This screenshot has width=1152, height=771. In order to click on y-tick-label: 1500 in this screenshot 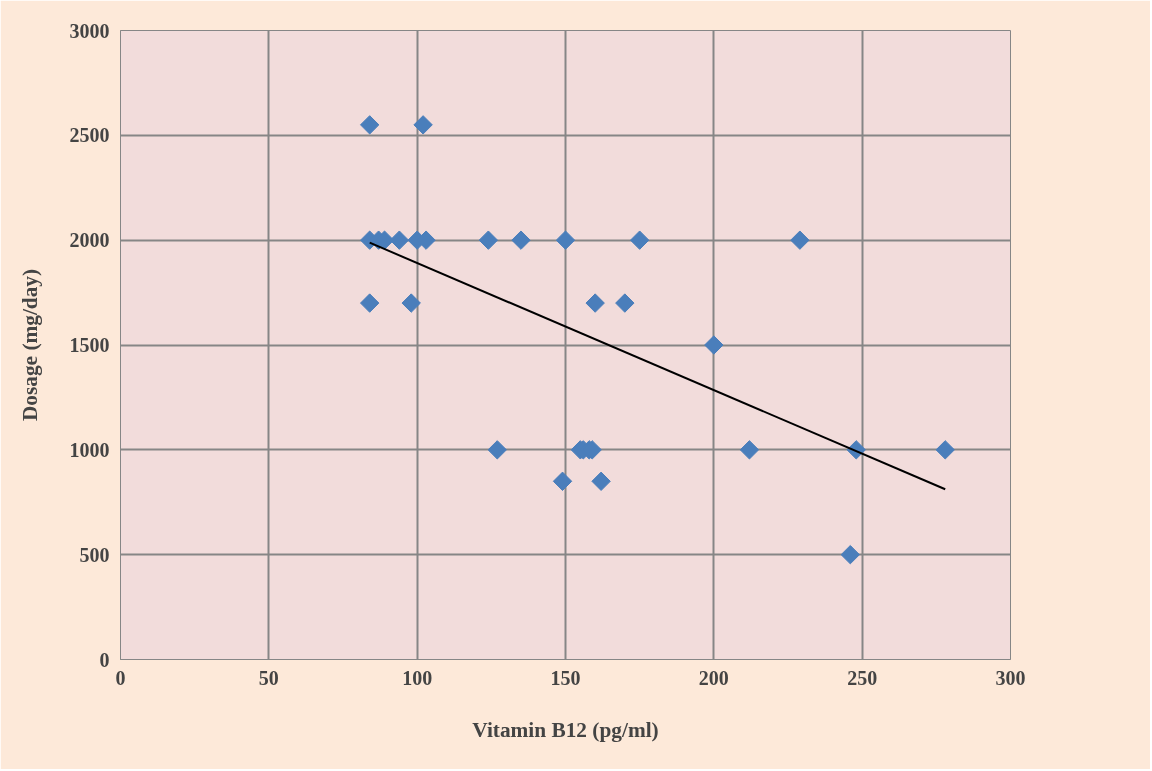, I will do `click(89, 345)`.